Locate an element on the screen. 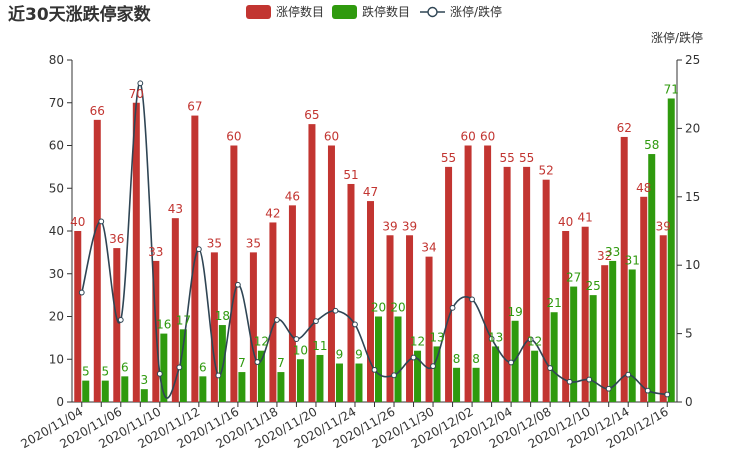 The height and width of the screenshot is (463, 750). bar-up-label: 40 is located at coordinates (77, 222).